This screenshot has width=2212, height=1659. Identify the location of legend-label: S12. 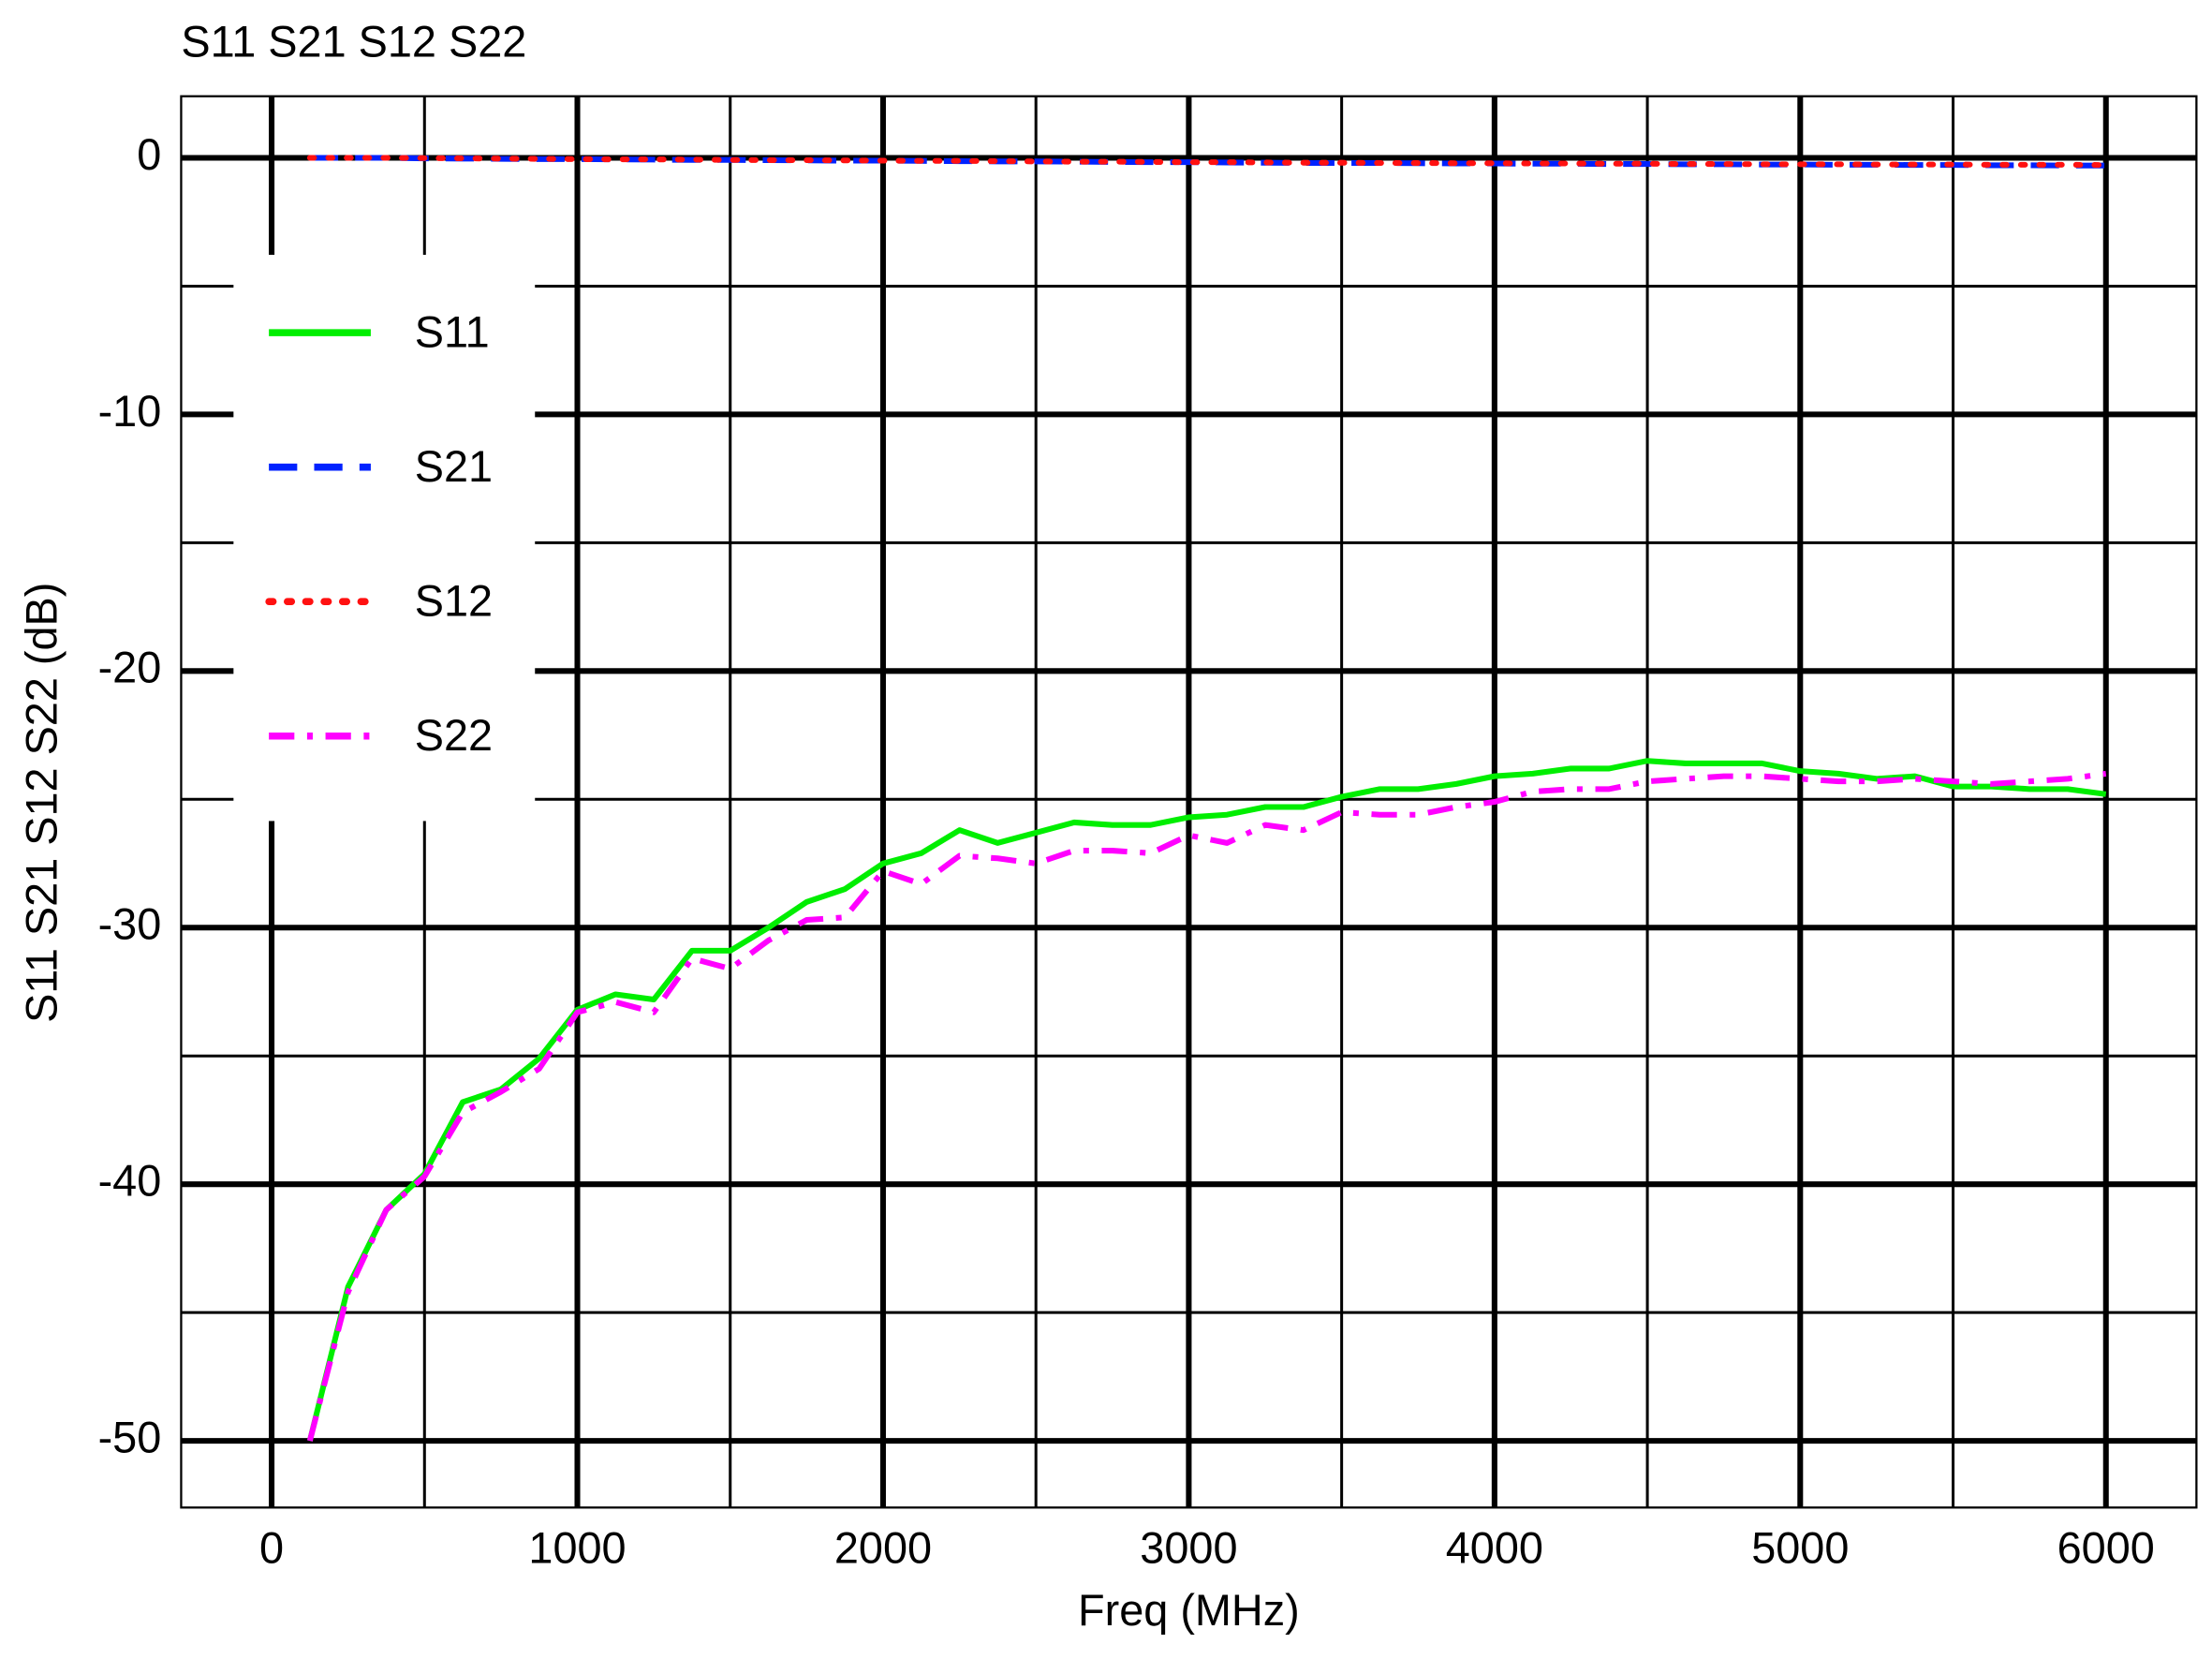
(454, 601).